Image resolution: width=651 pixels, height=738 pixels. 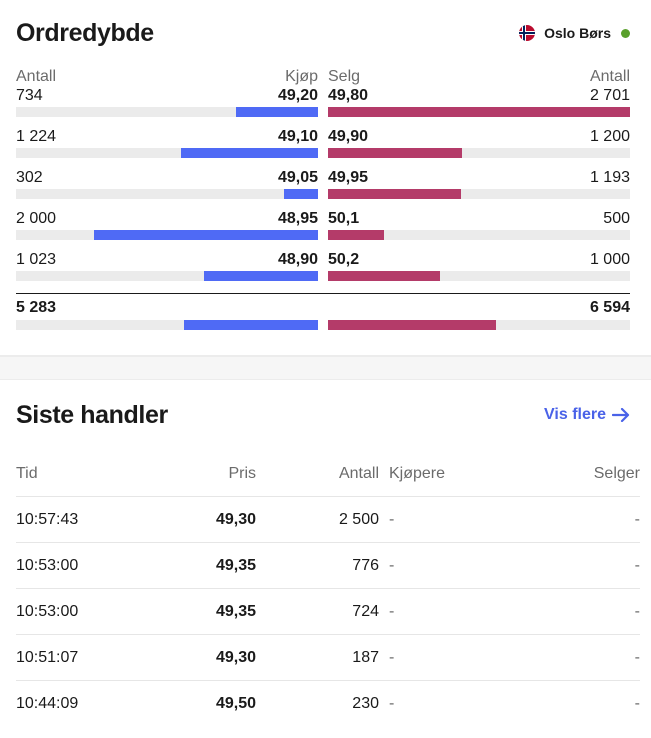 What do you see at coordinates (297, 177) in the screenshot?
I see `bid-price: 49,05` at bounding box center [297, 177].